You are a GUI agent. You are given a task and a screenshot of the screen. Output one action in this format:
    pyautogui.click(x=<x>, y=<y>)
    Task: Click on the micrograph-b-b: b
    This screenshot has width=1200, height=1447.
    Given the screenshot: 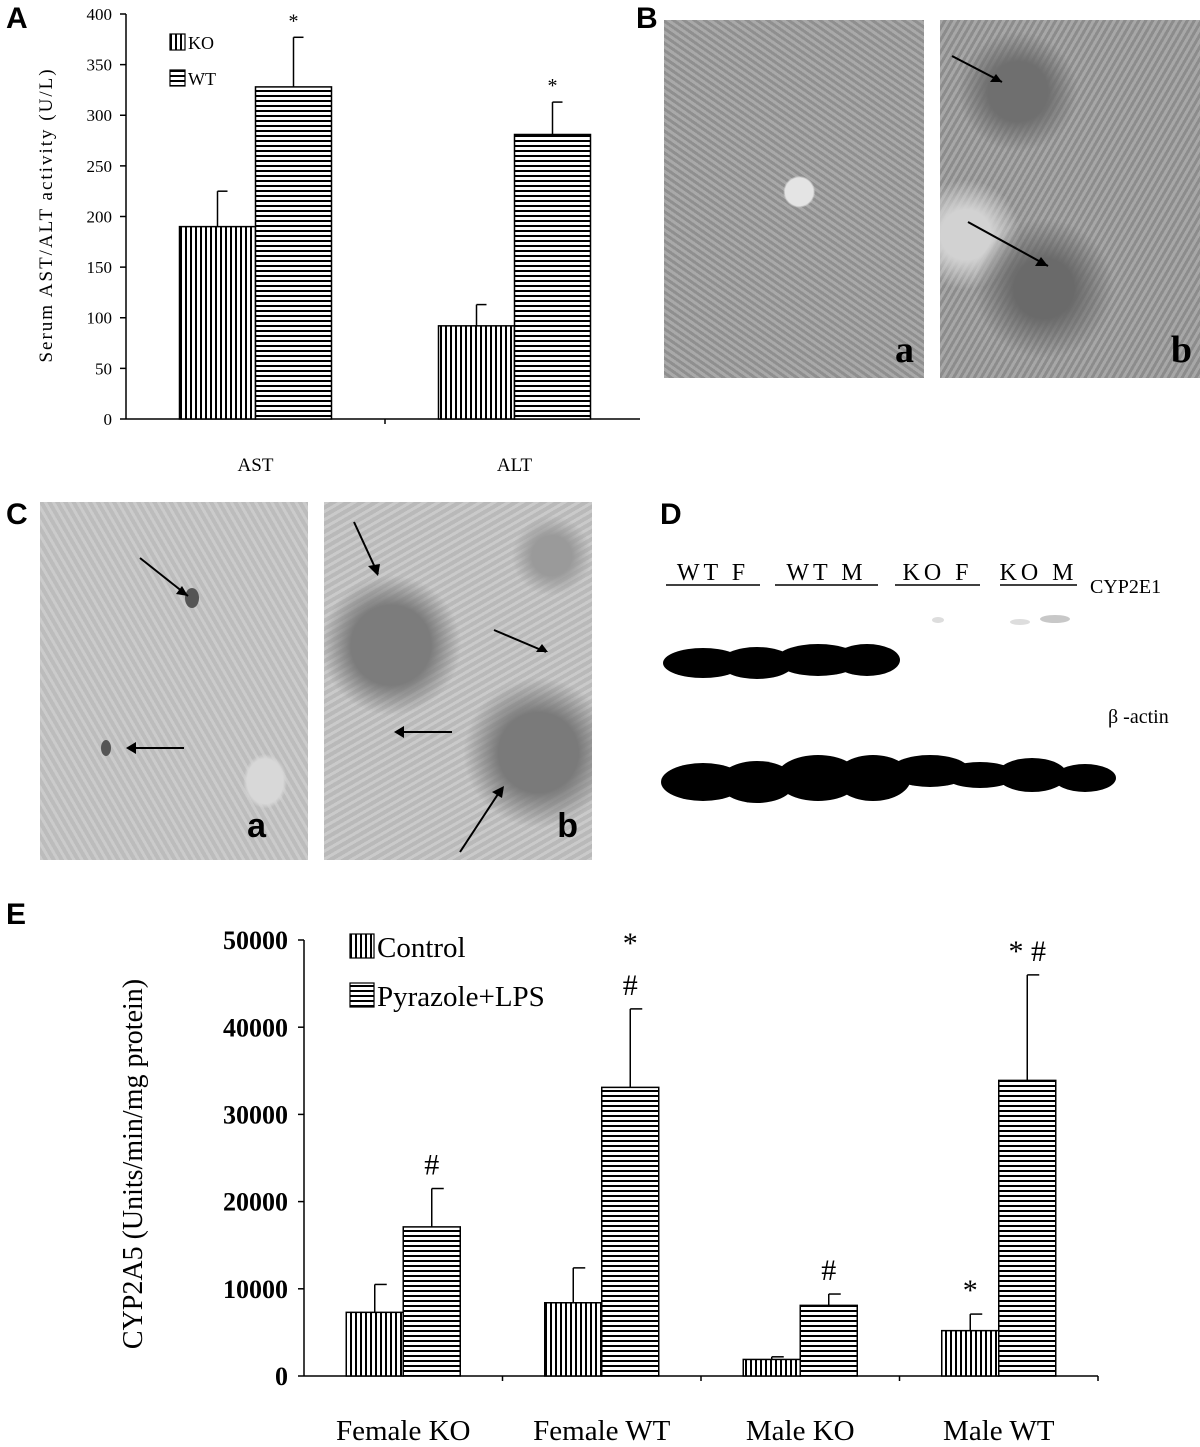 What is the action you would take?
    pyautogui.click(x=1070, y=199)
    